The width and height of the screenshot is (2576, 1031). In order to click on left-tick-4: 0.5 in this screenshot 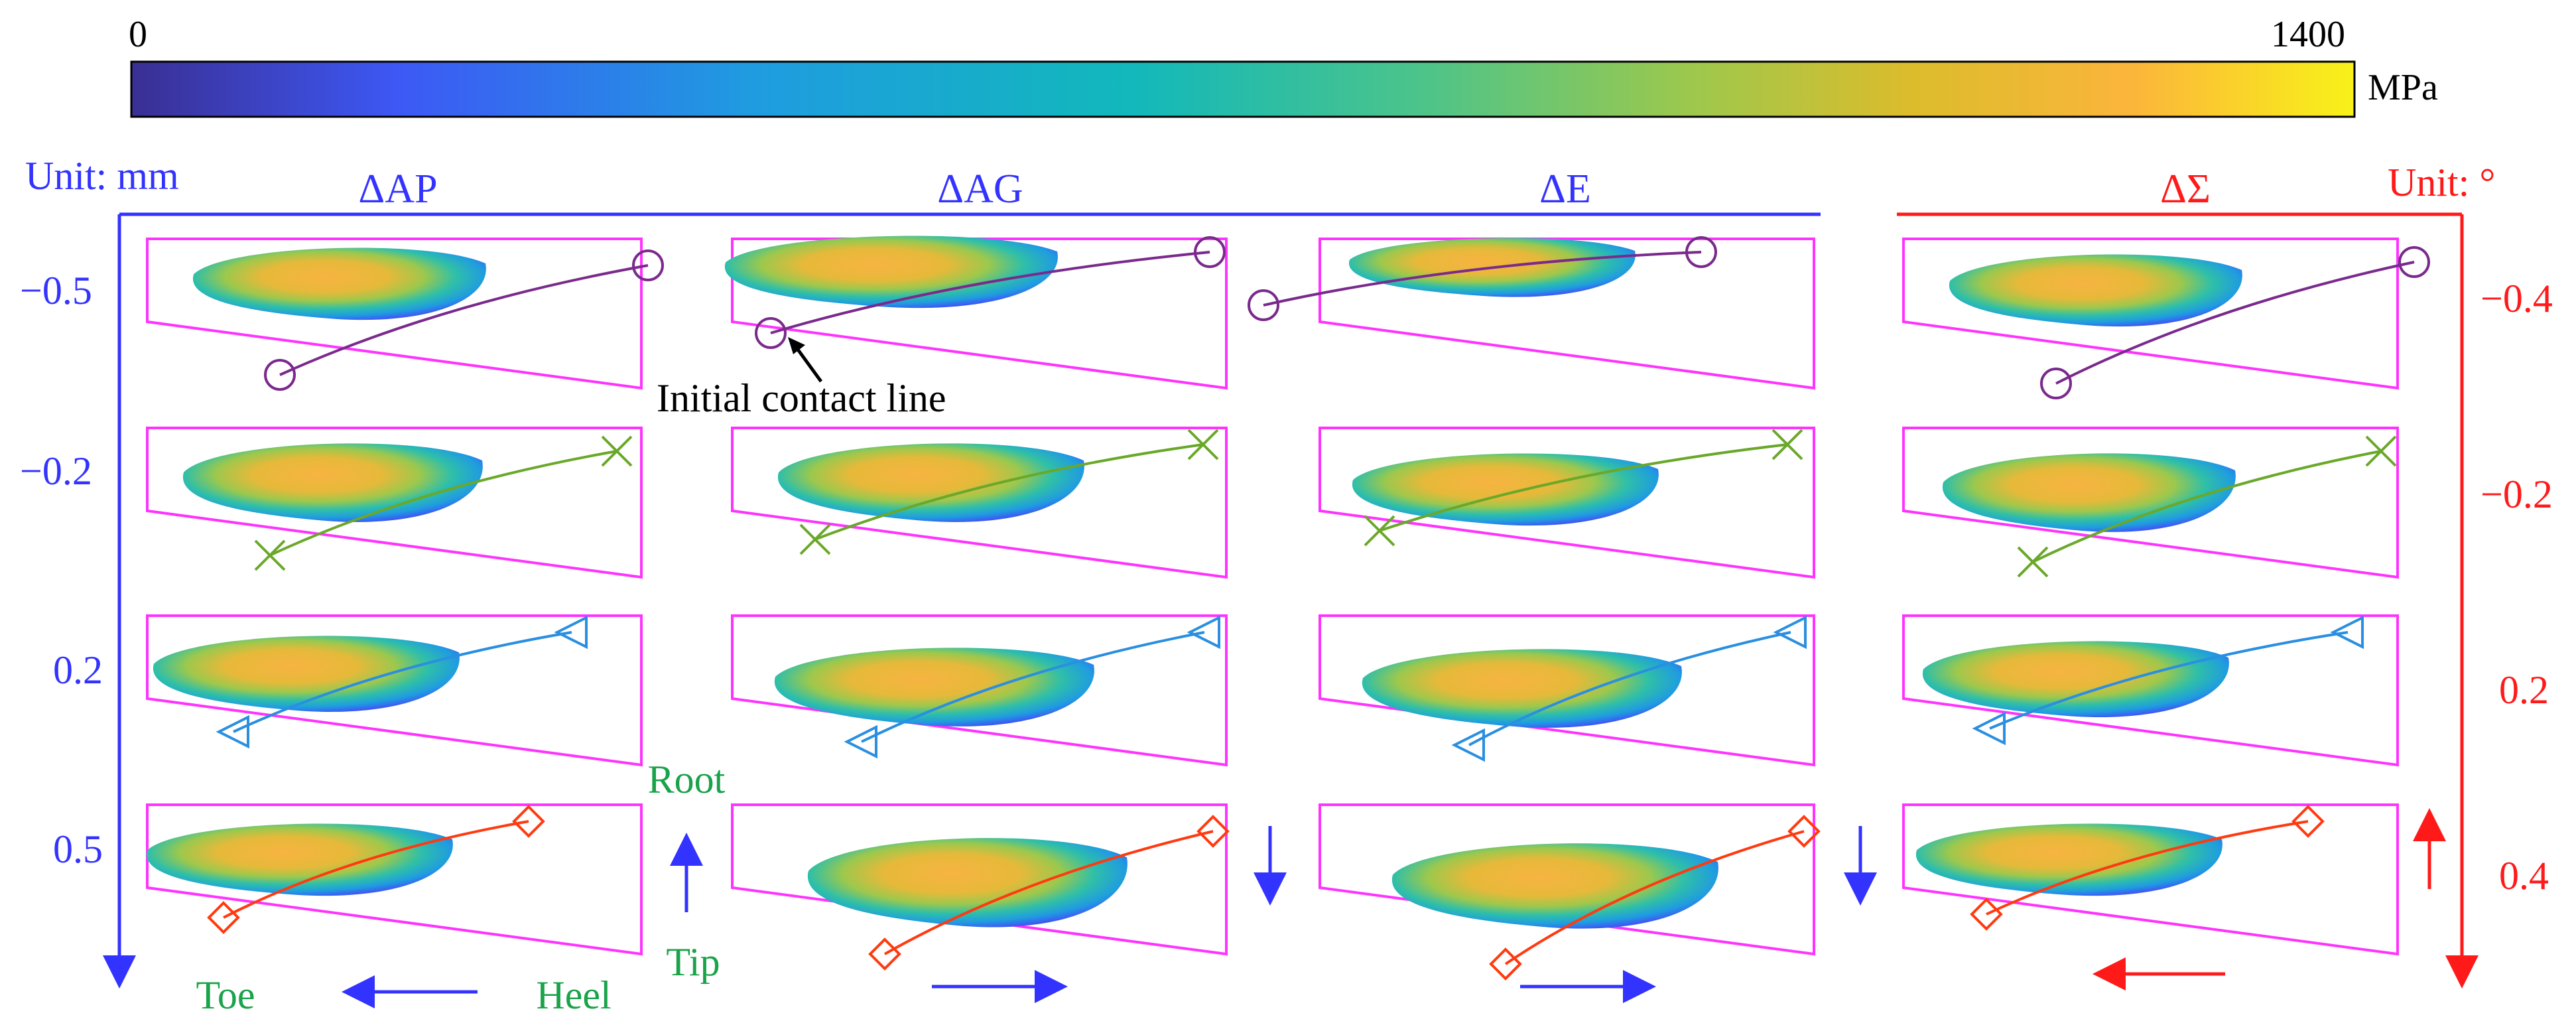, I will do `click(78, 849)`.